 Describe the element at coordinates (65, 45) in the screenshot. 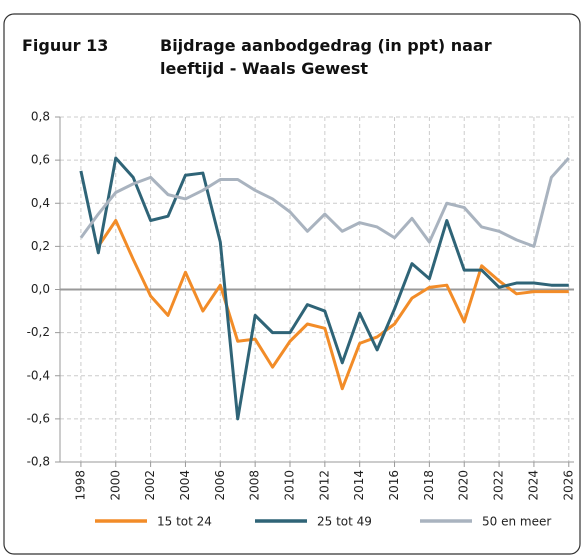

I see `figure-label: Figuur 13` at that location.